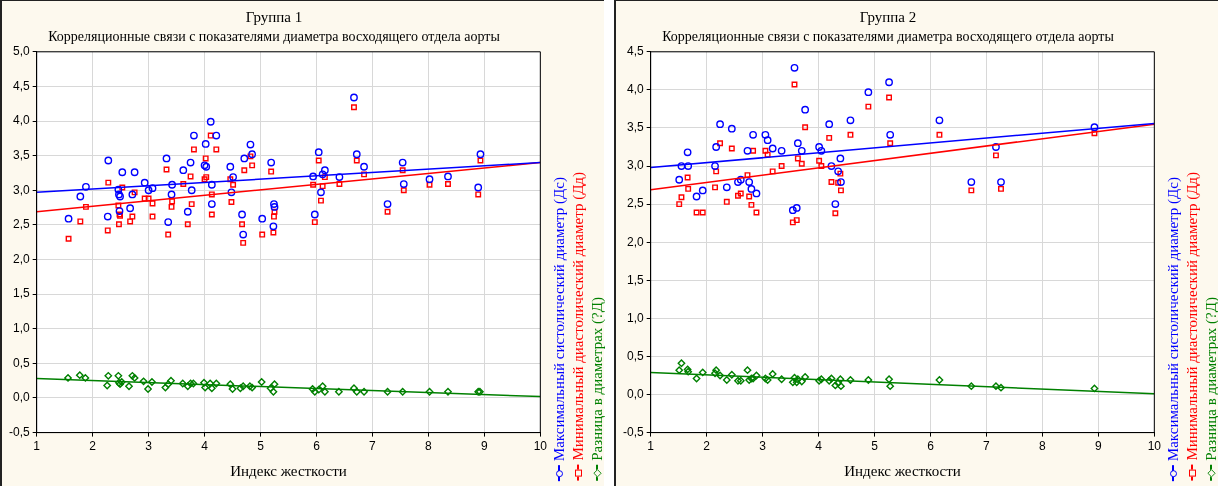 The image size is (1218, 486). I want to click on x-tick-label: 3, so click(763, 446).